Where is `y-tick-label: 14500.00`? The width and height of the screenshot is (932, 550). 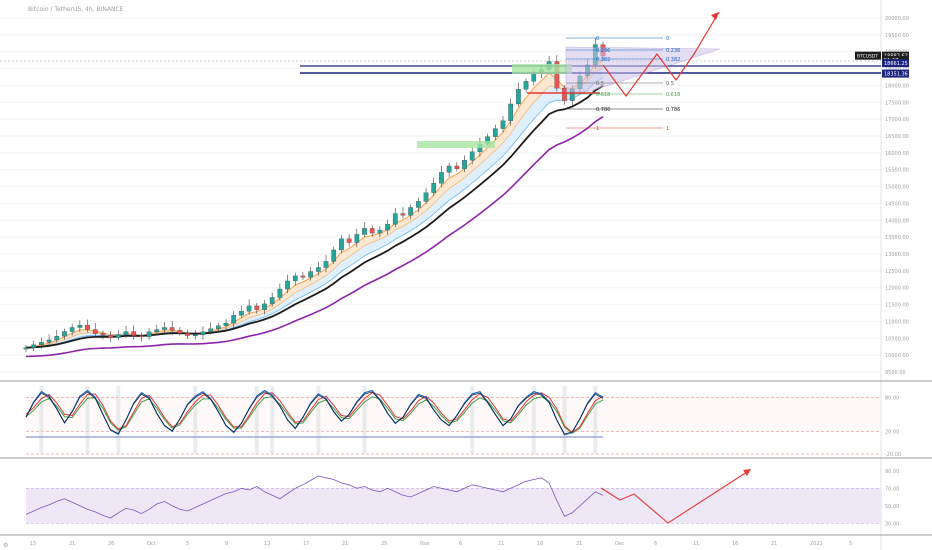
y-tick-label: 14500.00 is located at coordinates (897, 204).